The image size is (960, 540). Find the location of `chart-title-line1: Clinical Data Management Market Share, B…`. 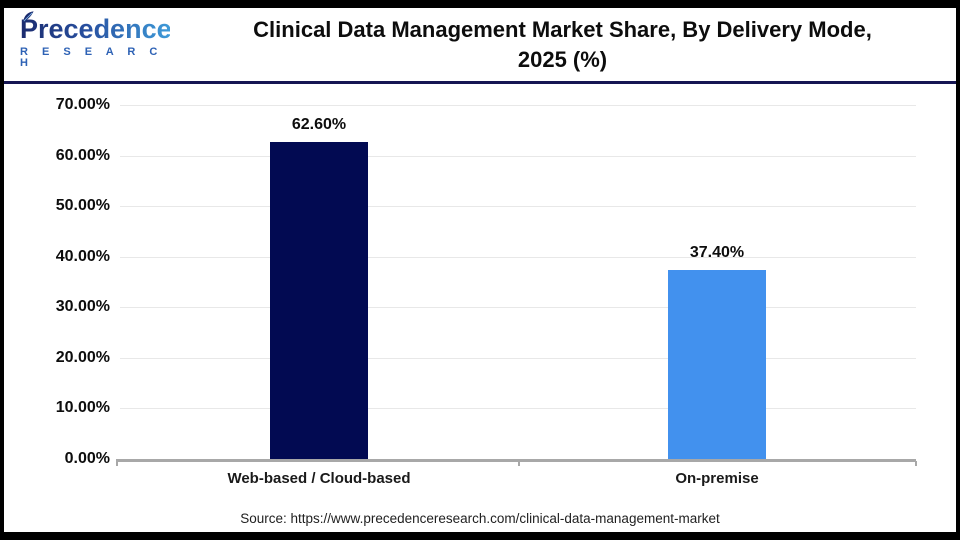

chart-title-line1: Clinical Data Management Market Share, B… is located at coordinates (562, 29).